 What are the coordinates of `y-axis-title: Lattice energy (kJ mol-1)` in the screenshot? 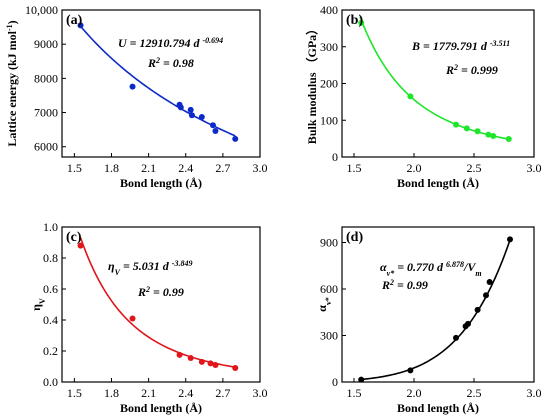 It's located at (12, 83).